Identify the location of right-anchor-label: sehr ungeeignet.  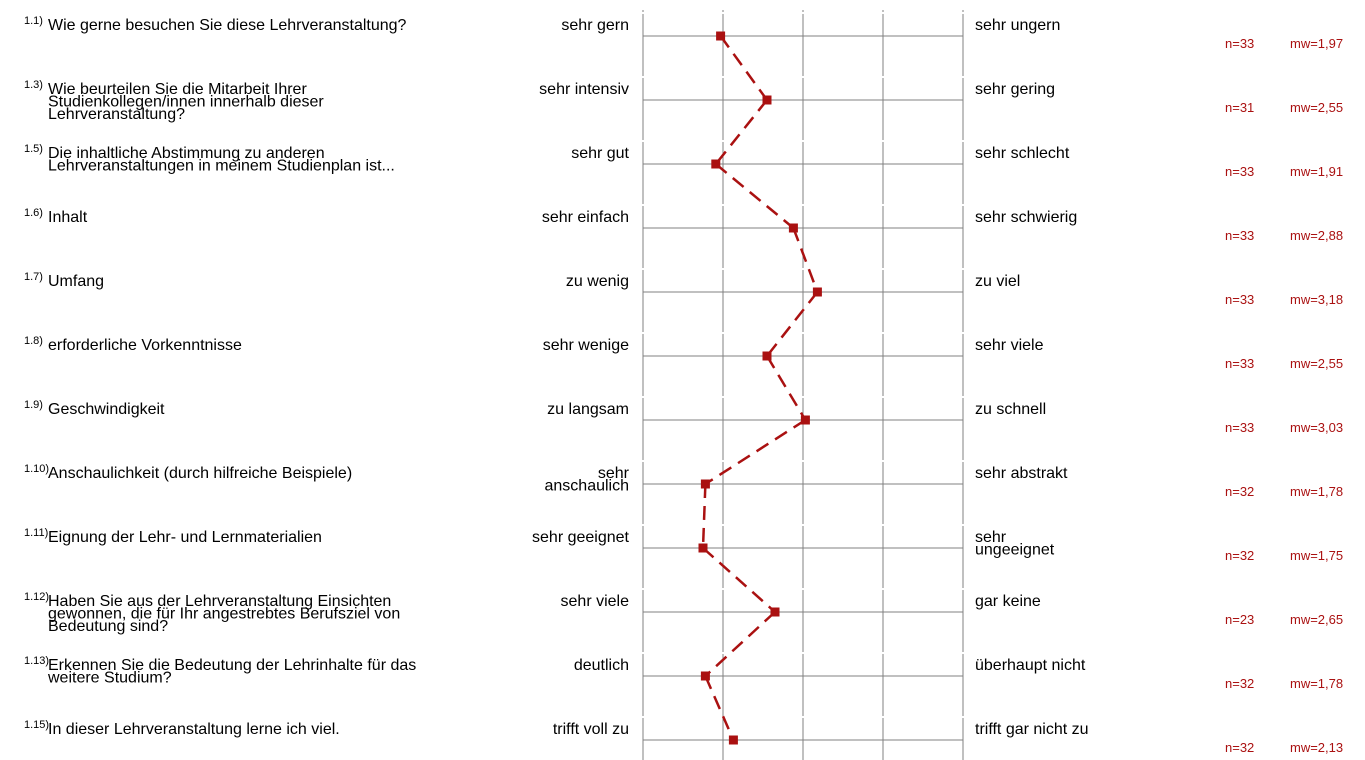
(1015, 544).